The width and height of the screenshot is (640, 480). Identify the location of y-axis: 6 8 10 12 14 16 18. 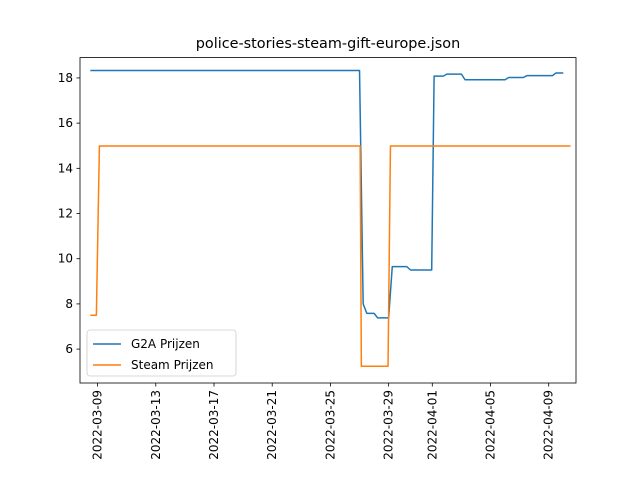
(69, 213).